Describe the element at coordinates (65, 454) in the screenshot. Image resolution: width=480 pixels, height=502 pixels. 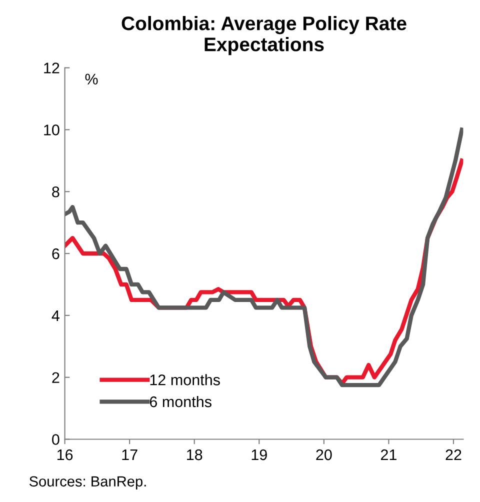
I see `x-tick-label: 16` at that location.